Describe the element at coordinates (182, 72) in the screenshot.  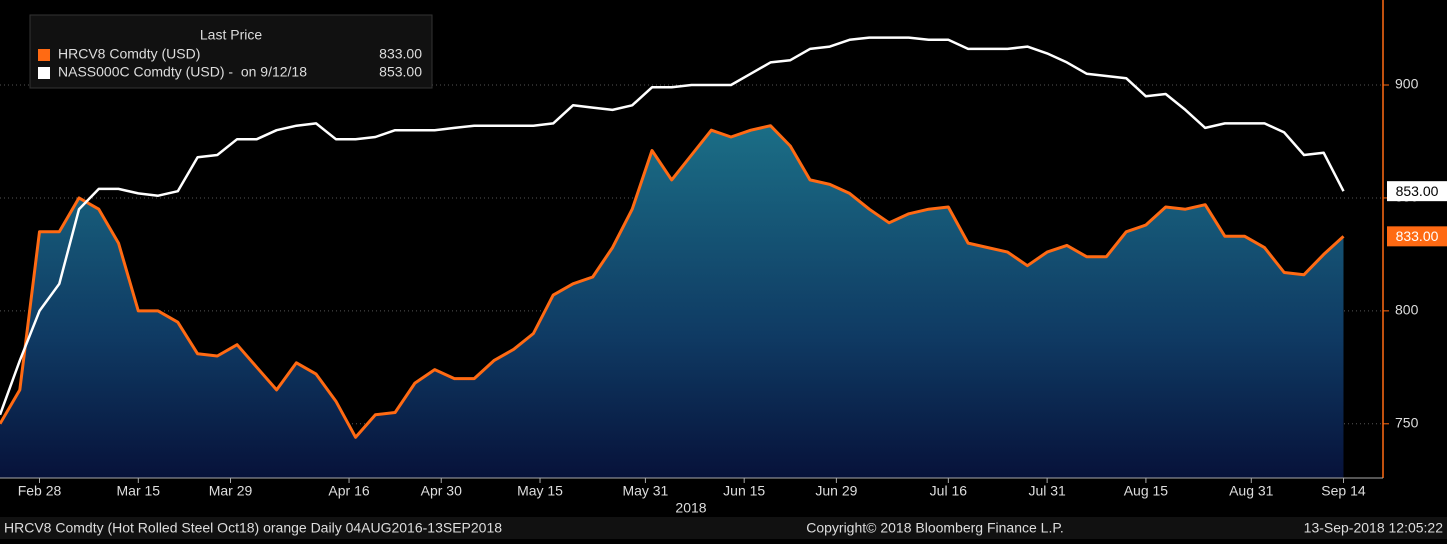
I see `legend-label: NASS000C Comdty (USD) - on 9/12/18` at that location.